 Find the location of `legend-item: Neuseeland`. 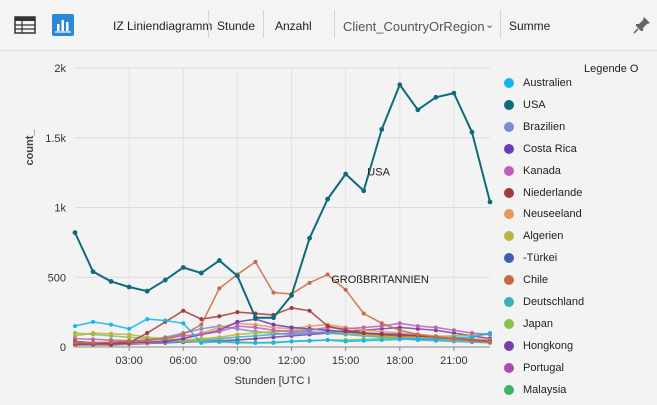

legend-item: Neuseeland is located at coordinates (543, 214).